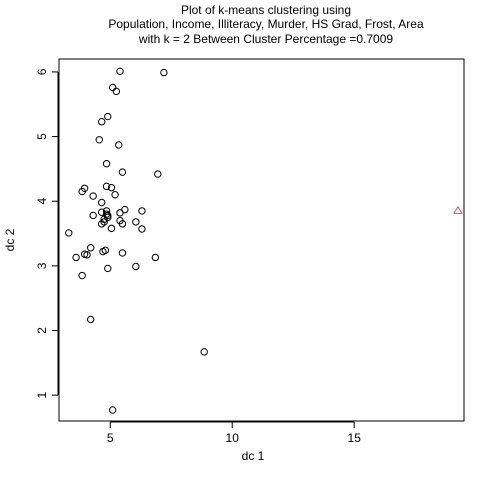  Describe the element at coordinates (458, 209) in the screenshot. I see `cluster-2-point` at that location.